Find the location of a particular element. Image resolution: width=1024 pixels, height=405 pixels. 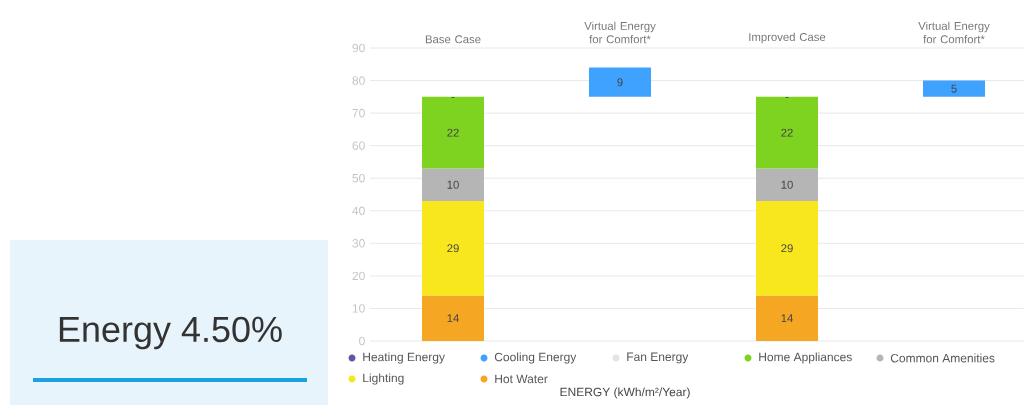

y-tick-label: 40 is located at coordinates (358, 211).